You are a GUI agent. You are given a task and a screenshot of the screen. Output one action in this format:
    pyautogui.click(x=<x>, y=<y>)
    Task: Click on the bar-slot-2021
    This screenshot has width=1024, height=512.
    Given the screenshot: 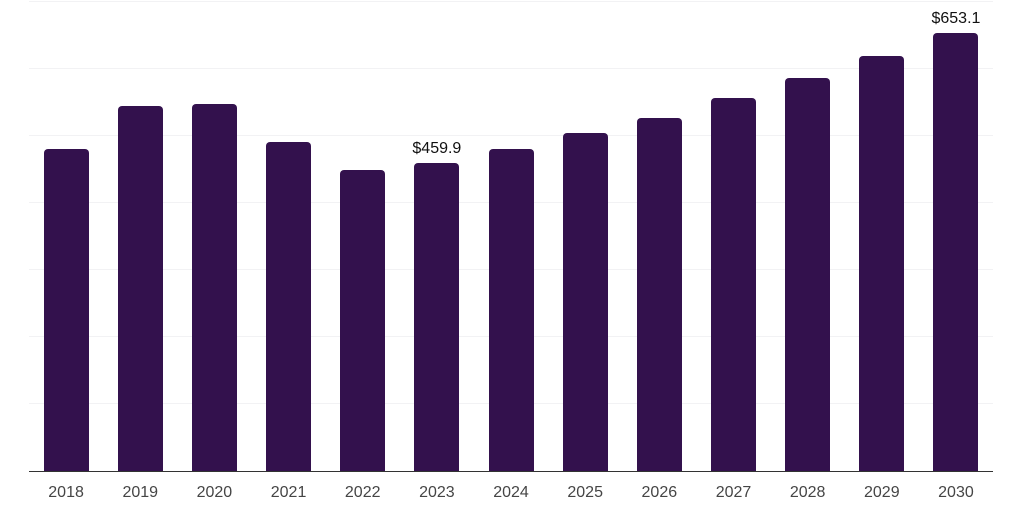 What is the action you would take?
    pyautogui.click(x=288, y=236)
    